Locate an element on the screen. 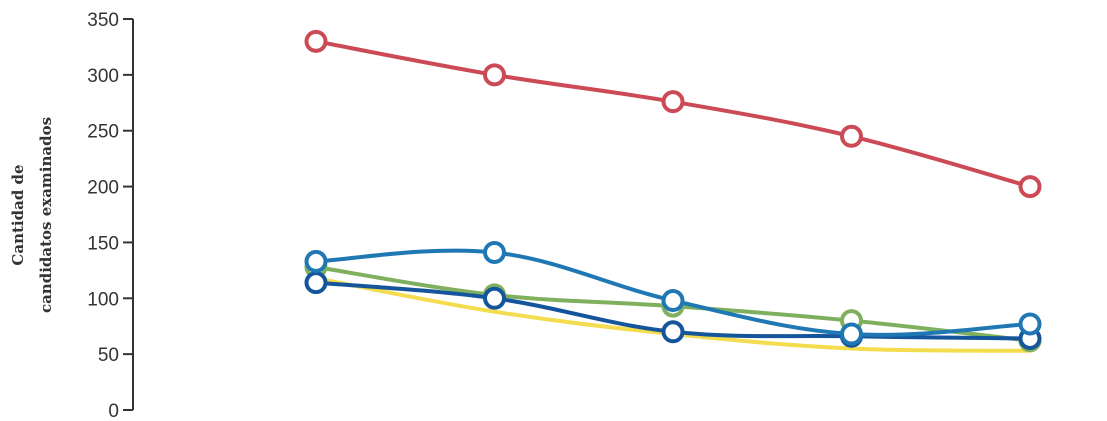 Image resolution: width=1107 pixels, height=421 pixels. y-tick-label: 250 is located at coordinates (103, 132).